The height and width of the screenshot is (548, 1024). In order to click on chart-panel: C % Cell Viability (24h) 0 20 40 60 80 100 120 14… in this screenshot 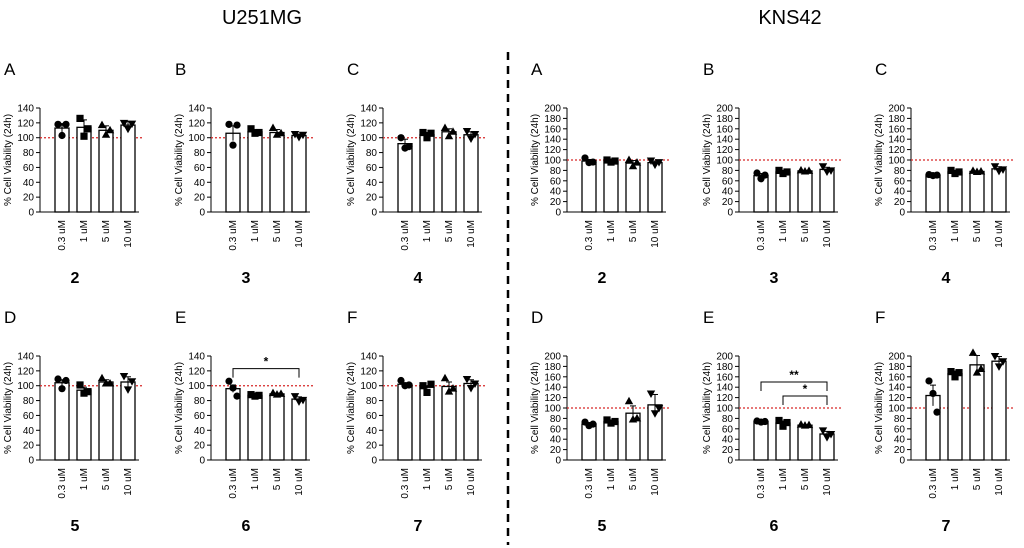, I will do `click(416, 173)`.